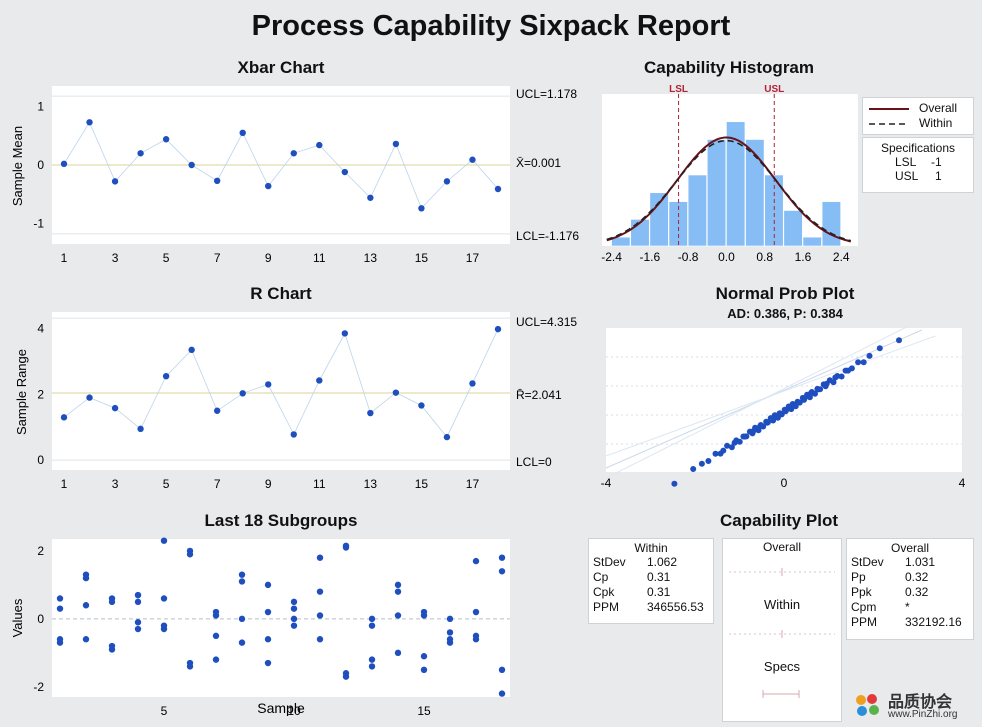  I want to click on np-xtick-label: 0, so click(784, 483).